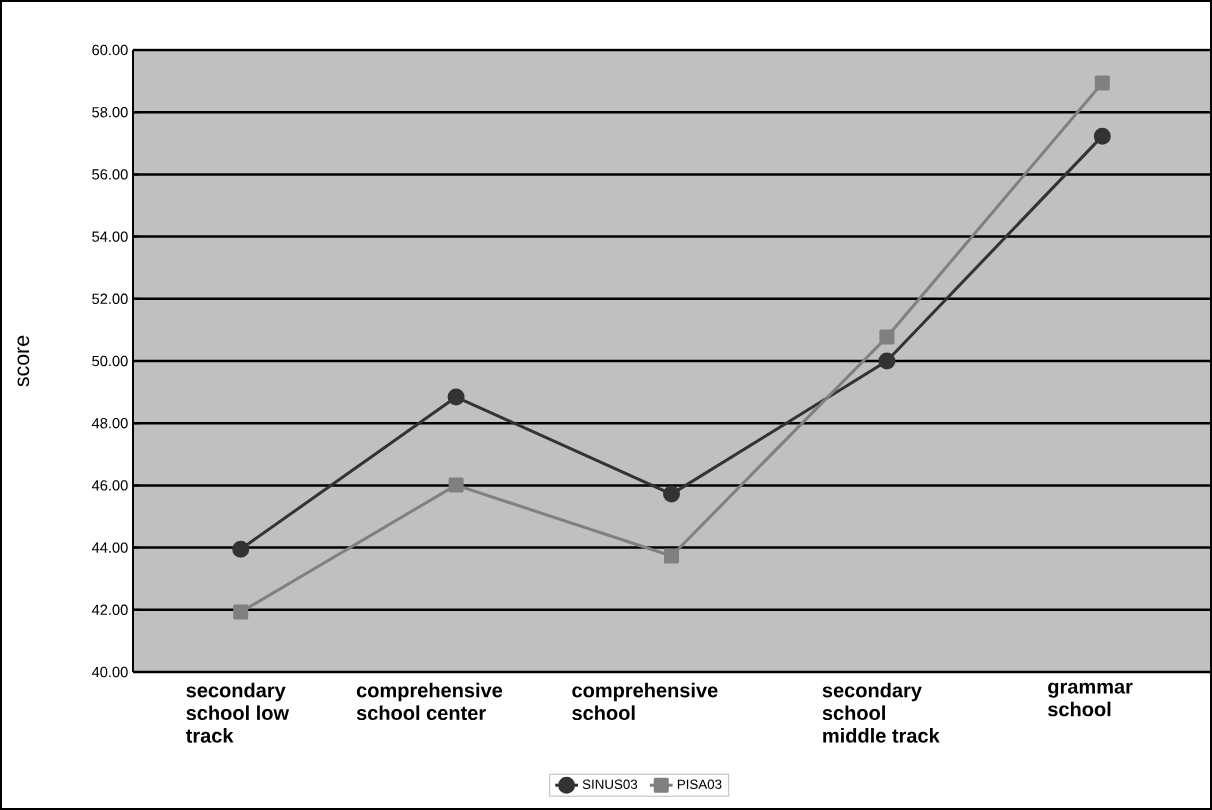  I want to click on y-tick-label: 46.00, so click(109, 485).